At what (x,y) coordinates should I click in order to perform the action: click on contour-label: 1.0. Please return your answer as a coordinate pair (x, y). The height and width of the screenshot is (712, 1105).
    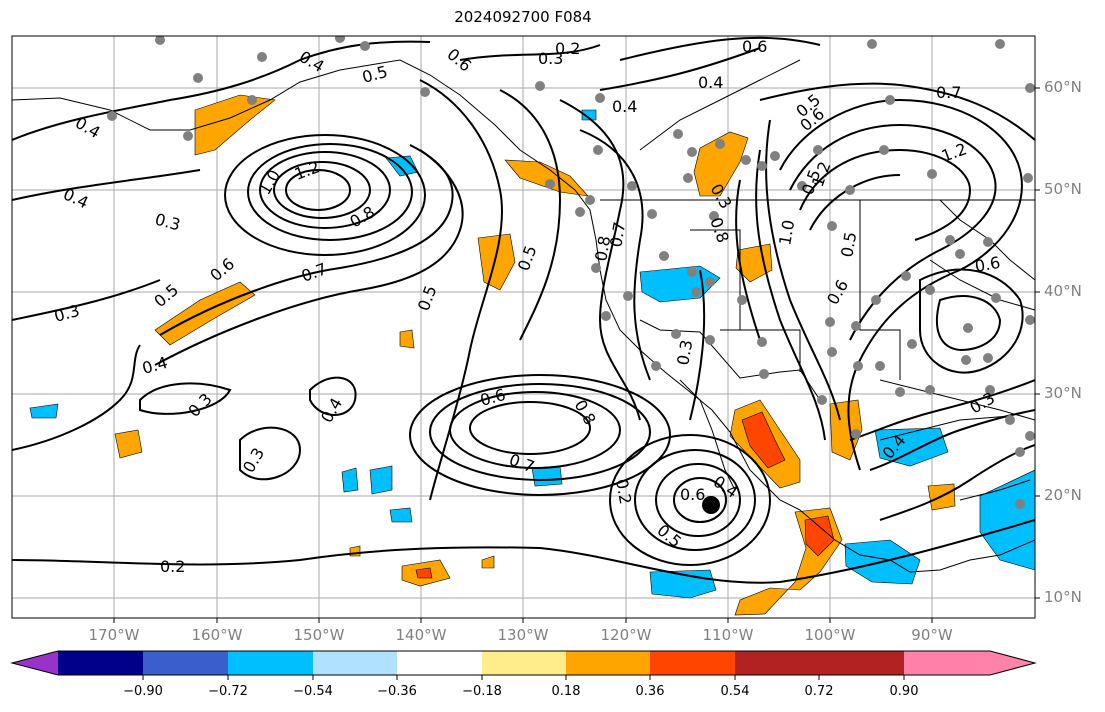
    Looking at the image, I should click on (786, 232).